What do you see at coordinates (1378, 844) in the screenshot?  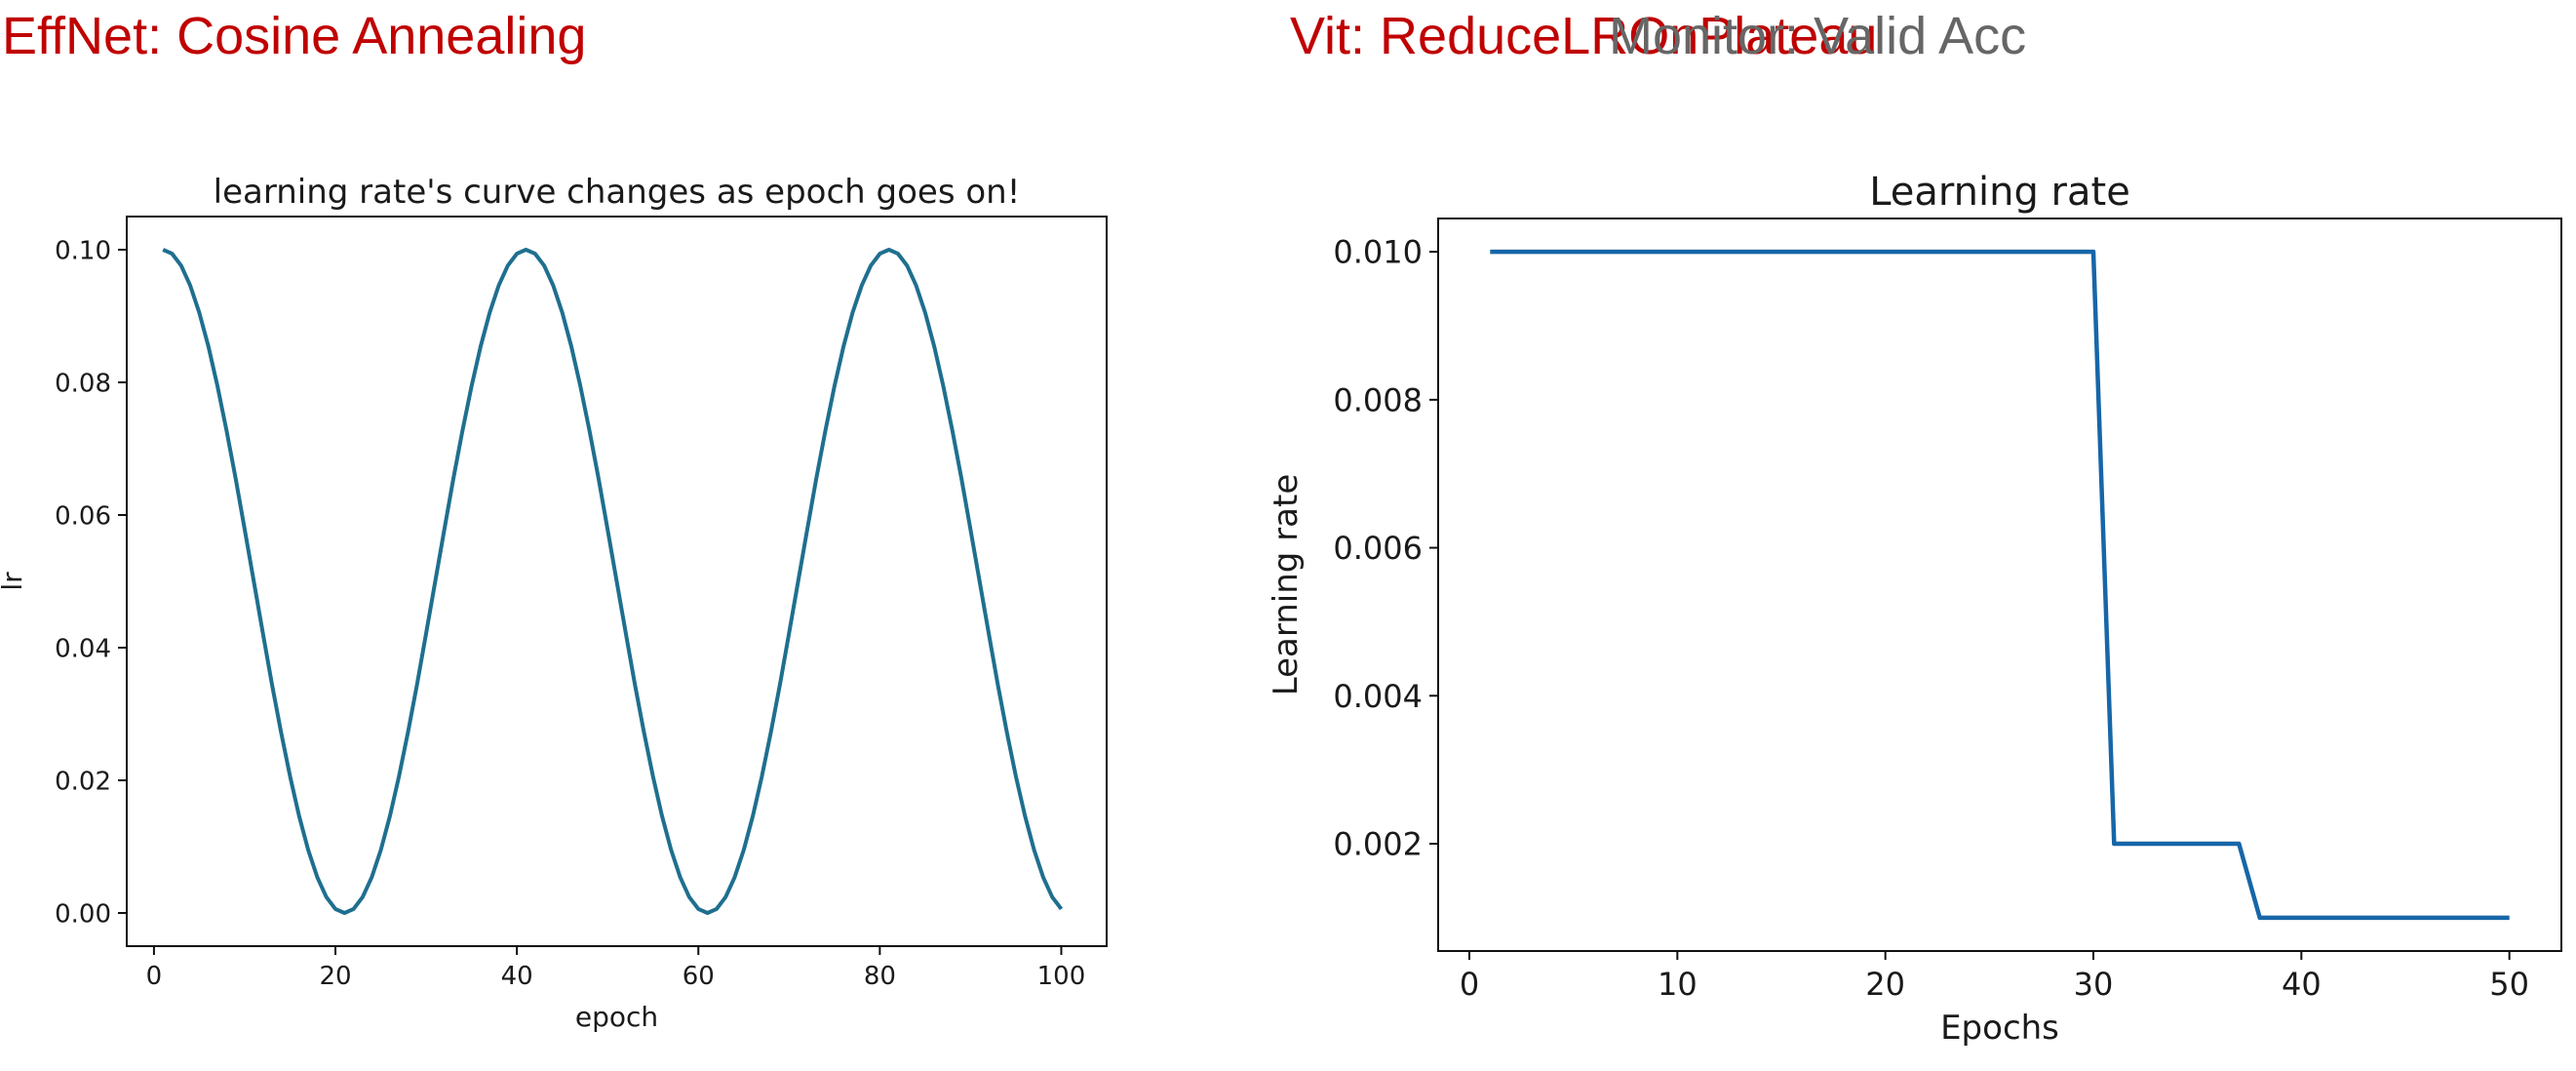 I see `y-tick-label: 0.002` at bounding box center [1378, 844].